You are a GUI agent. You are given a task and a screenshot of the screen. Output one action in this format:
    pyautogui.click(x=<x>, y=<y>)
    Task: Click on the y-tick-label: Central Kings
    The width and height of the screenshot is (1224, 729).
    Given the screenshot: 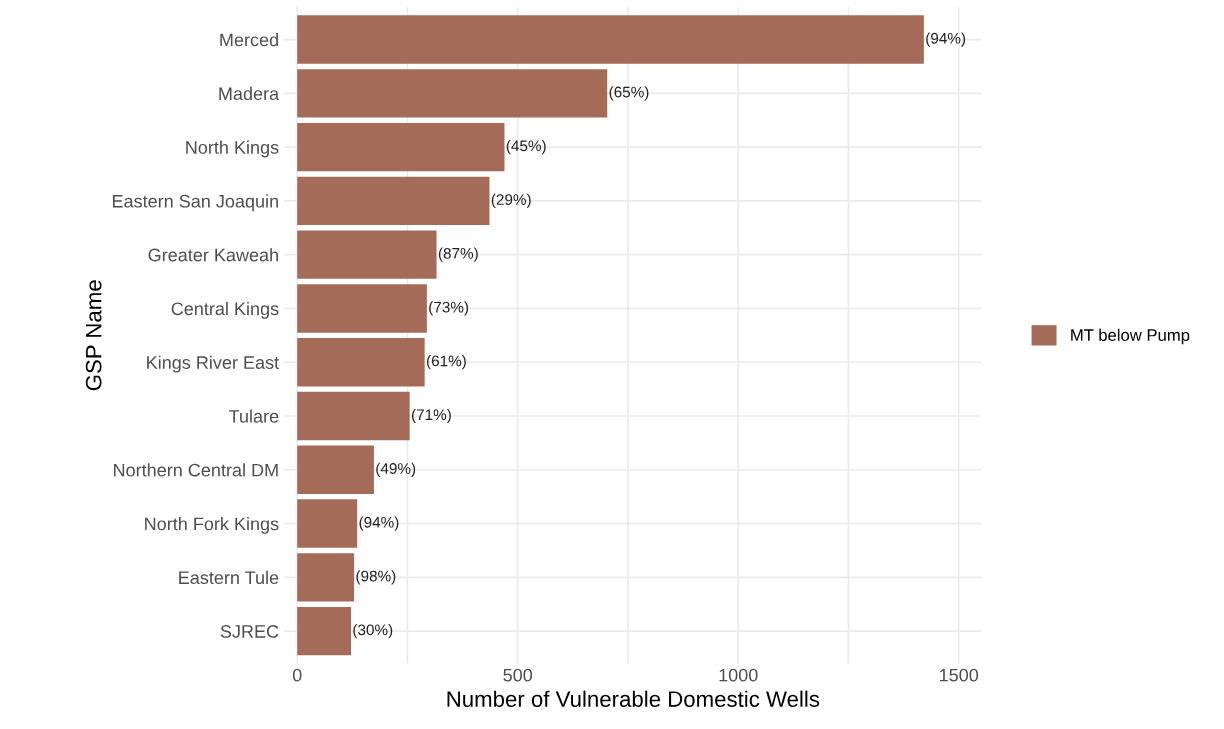 What is the action you would take?
    pyautogui.click(x=225, y=310)
    